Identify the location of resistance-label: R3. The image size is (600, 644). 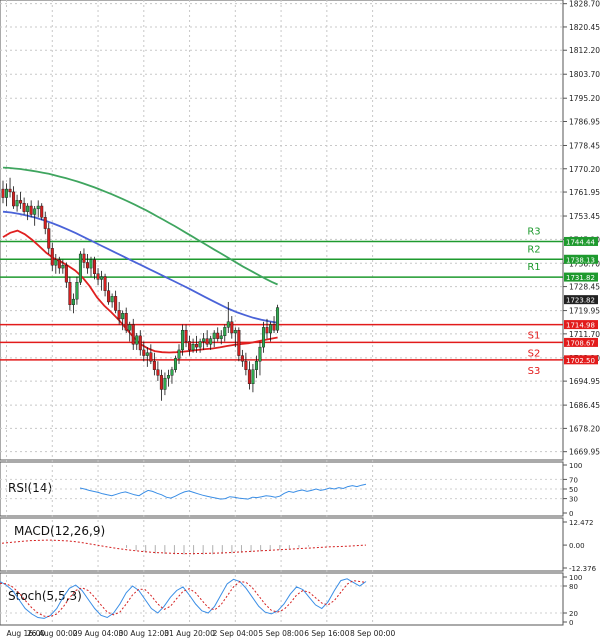
(533, 231).